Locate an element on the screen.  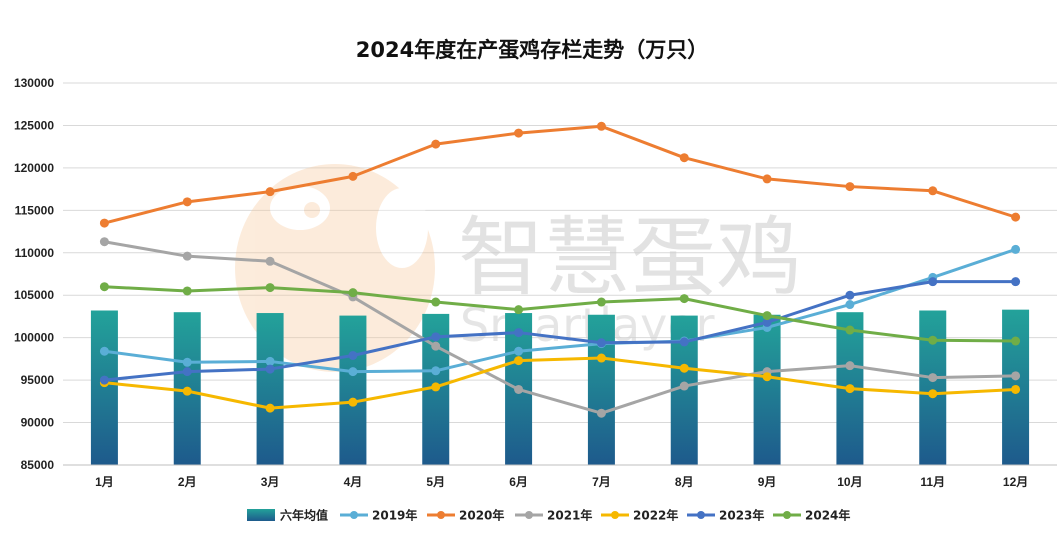
legend-item: 2020年 is located at coordinates (465, 515).